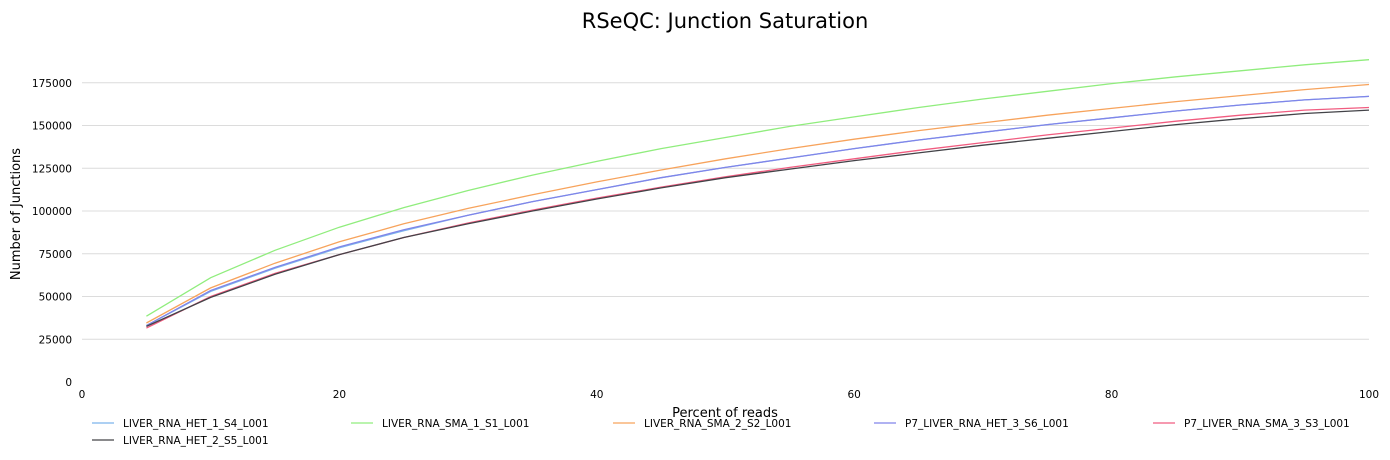 This screenshot has width=1390, height=460. I want to click on legend-label: P7_LIVER_RNA_HET_3_S6_L001, so click(987, 424).